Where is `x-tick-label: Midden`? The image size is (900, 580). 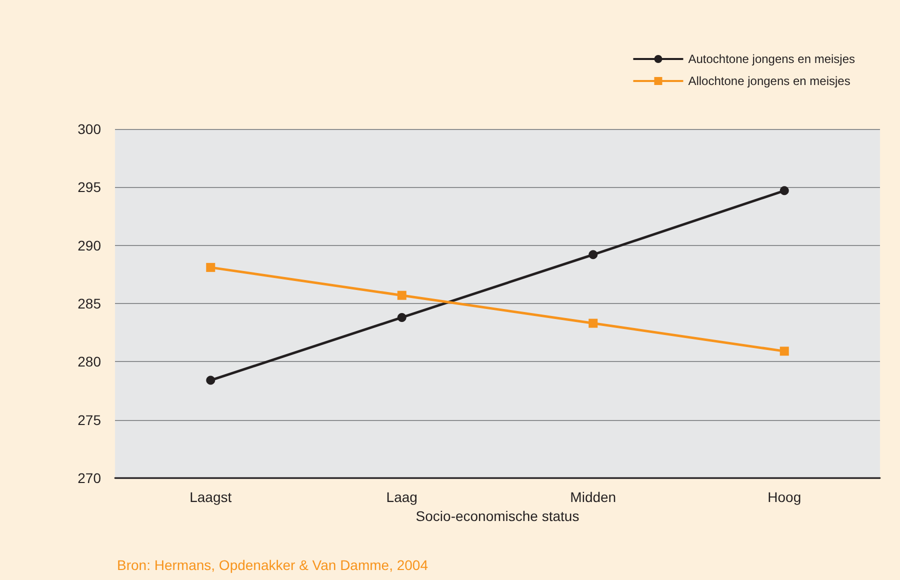
x-tick-label: Midden is located at coordinates (593, 497).